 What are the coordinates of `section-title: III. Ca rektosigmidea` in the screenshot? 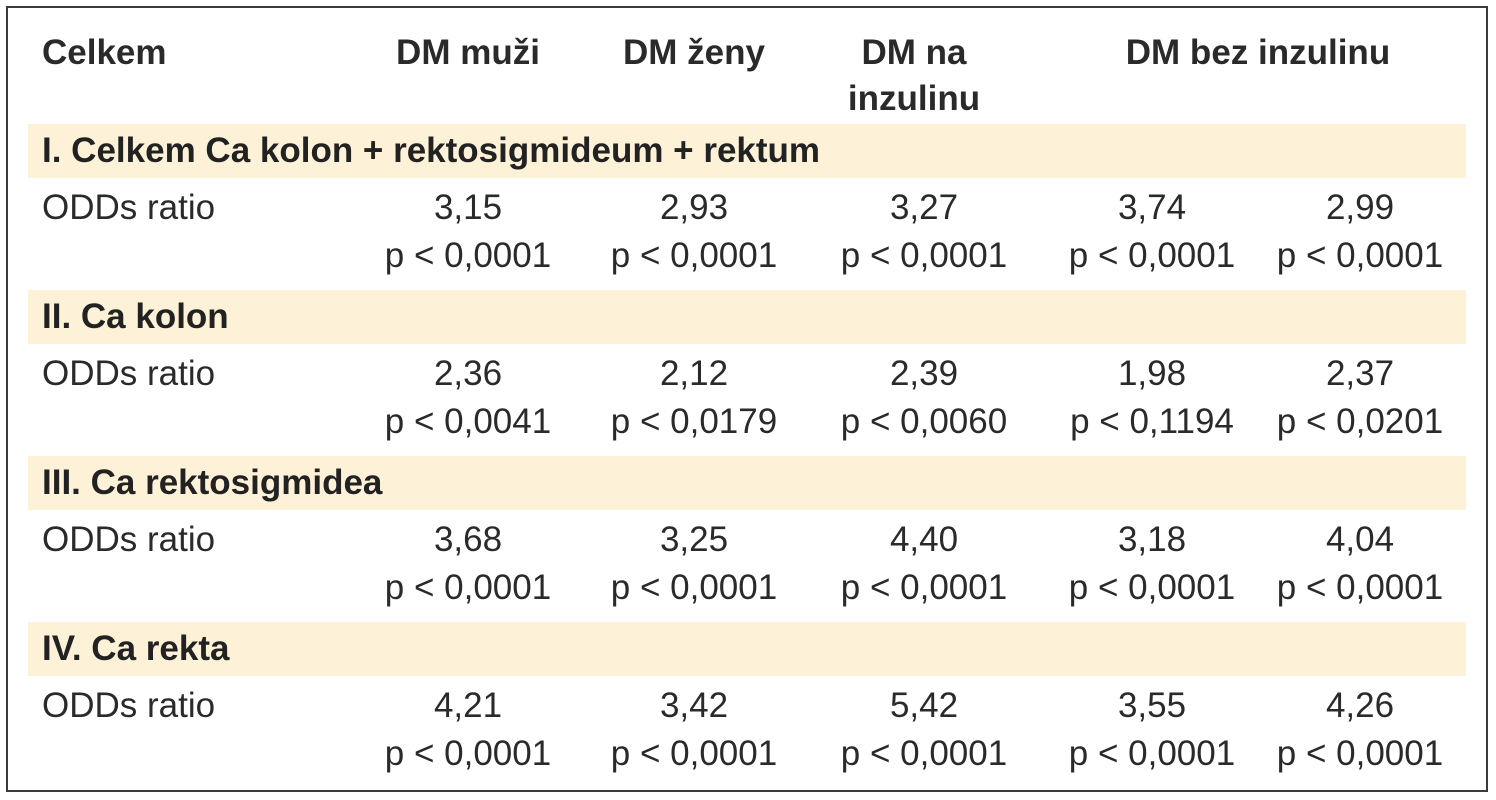 It's located at (747, 483).